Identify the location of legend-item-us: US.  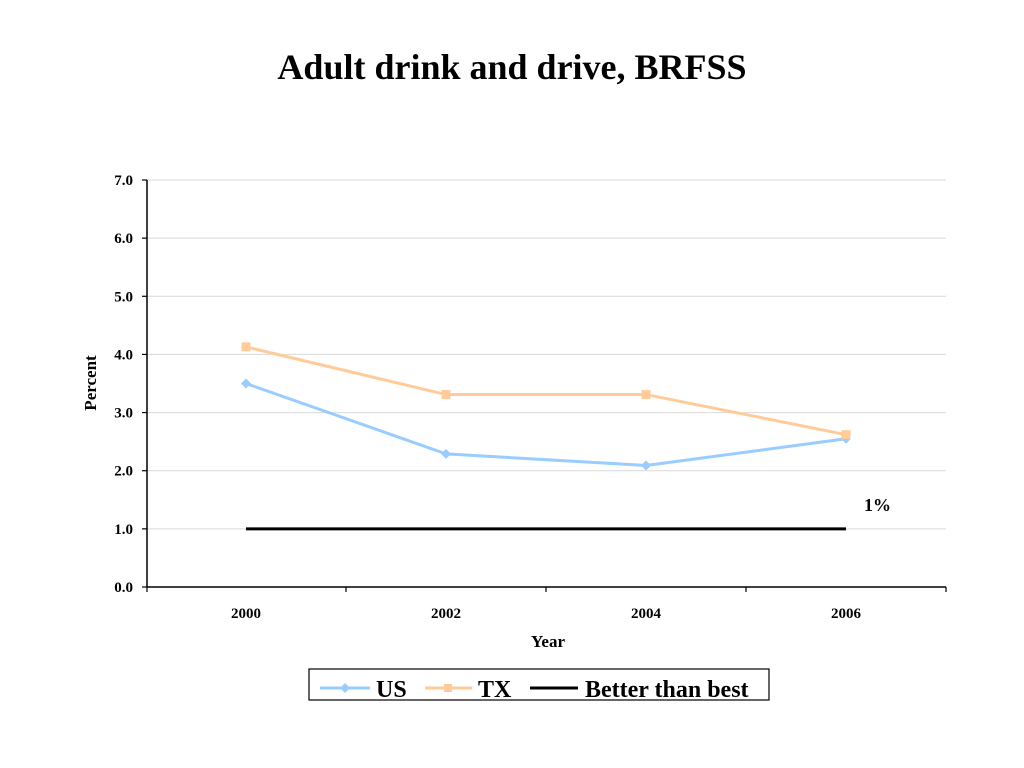
(363, 690).